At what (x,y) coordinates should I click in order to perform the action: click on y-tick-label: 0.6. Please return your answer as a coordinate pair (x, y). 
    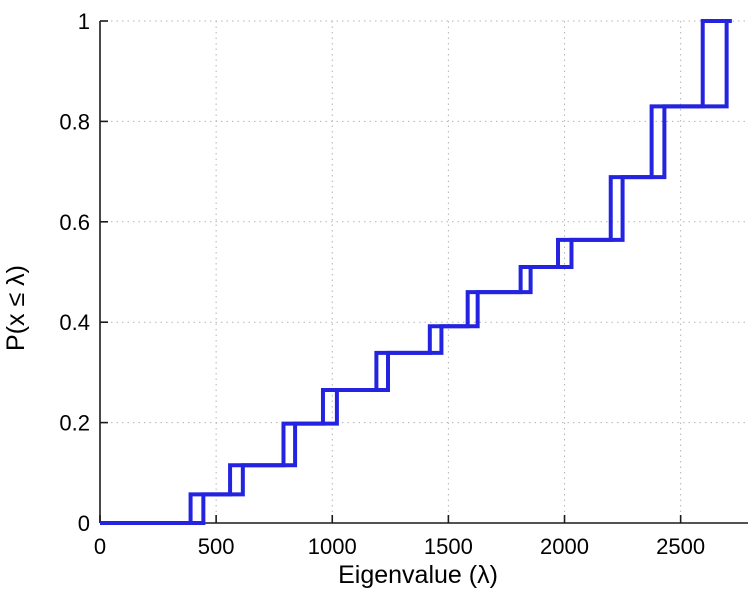
    Looking at the image, I should click on (74, 222).